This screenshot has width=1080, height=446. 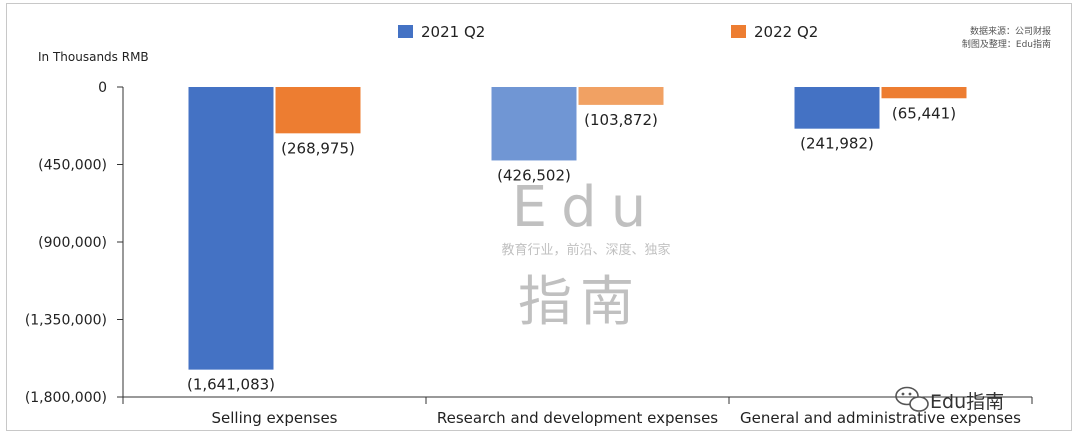 I want to click on legend-swatch-2021, so click(x=405, y=31).